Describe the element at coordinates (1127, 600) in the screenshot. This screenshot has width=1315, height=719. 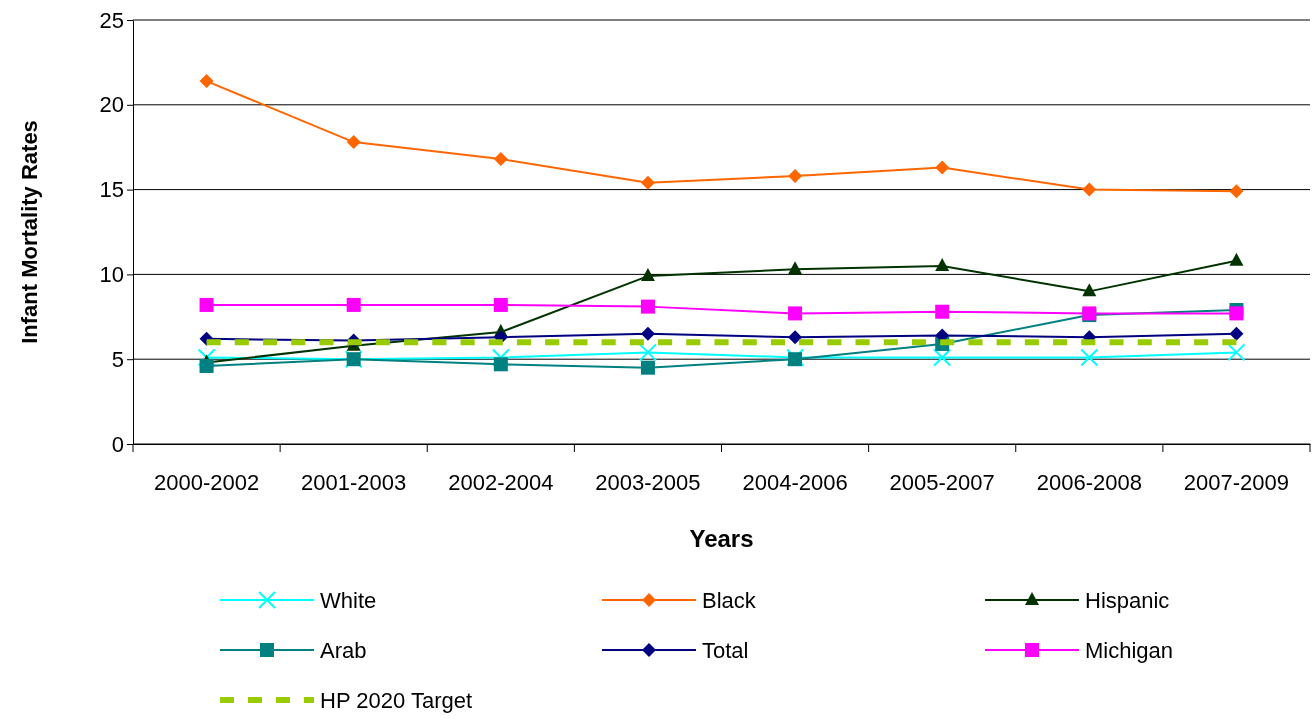
I see `legend-label: Hispanic` at that location.